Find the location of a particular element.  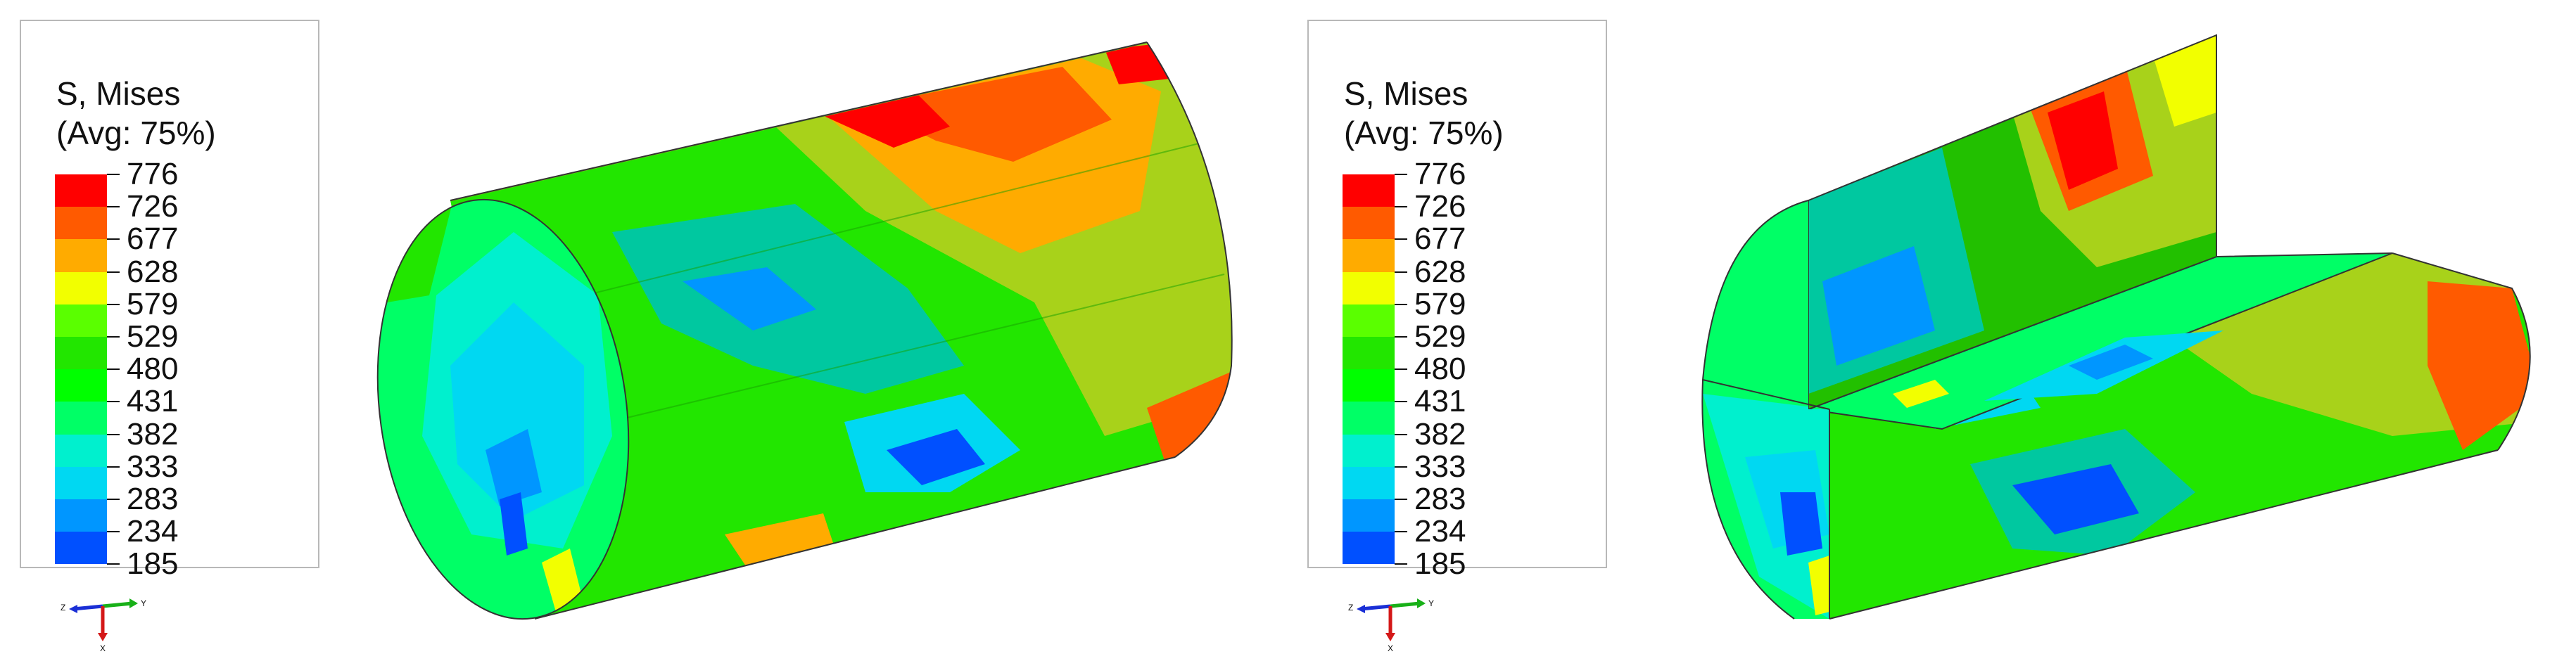

legend-tick-label: 333 is located at coordinates (153, 466).